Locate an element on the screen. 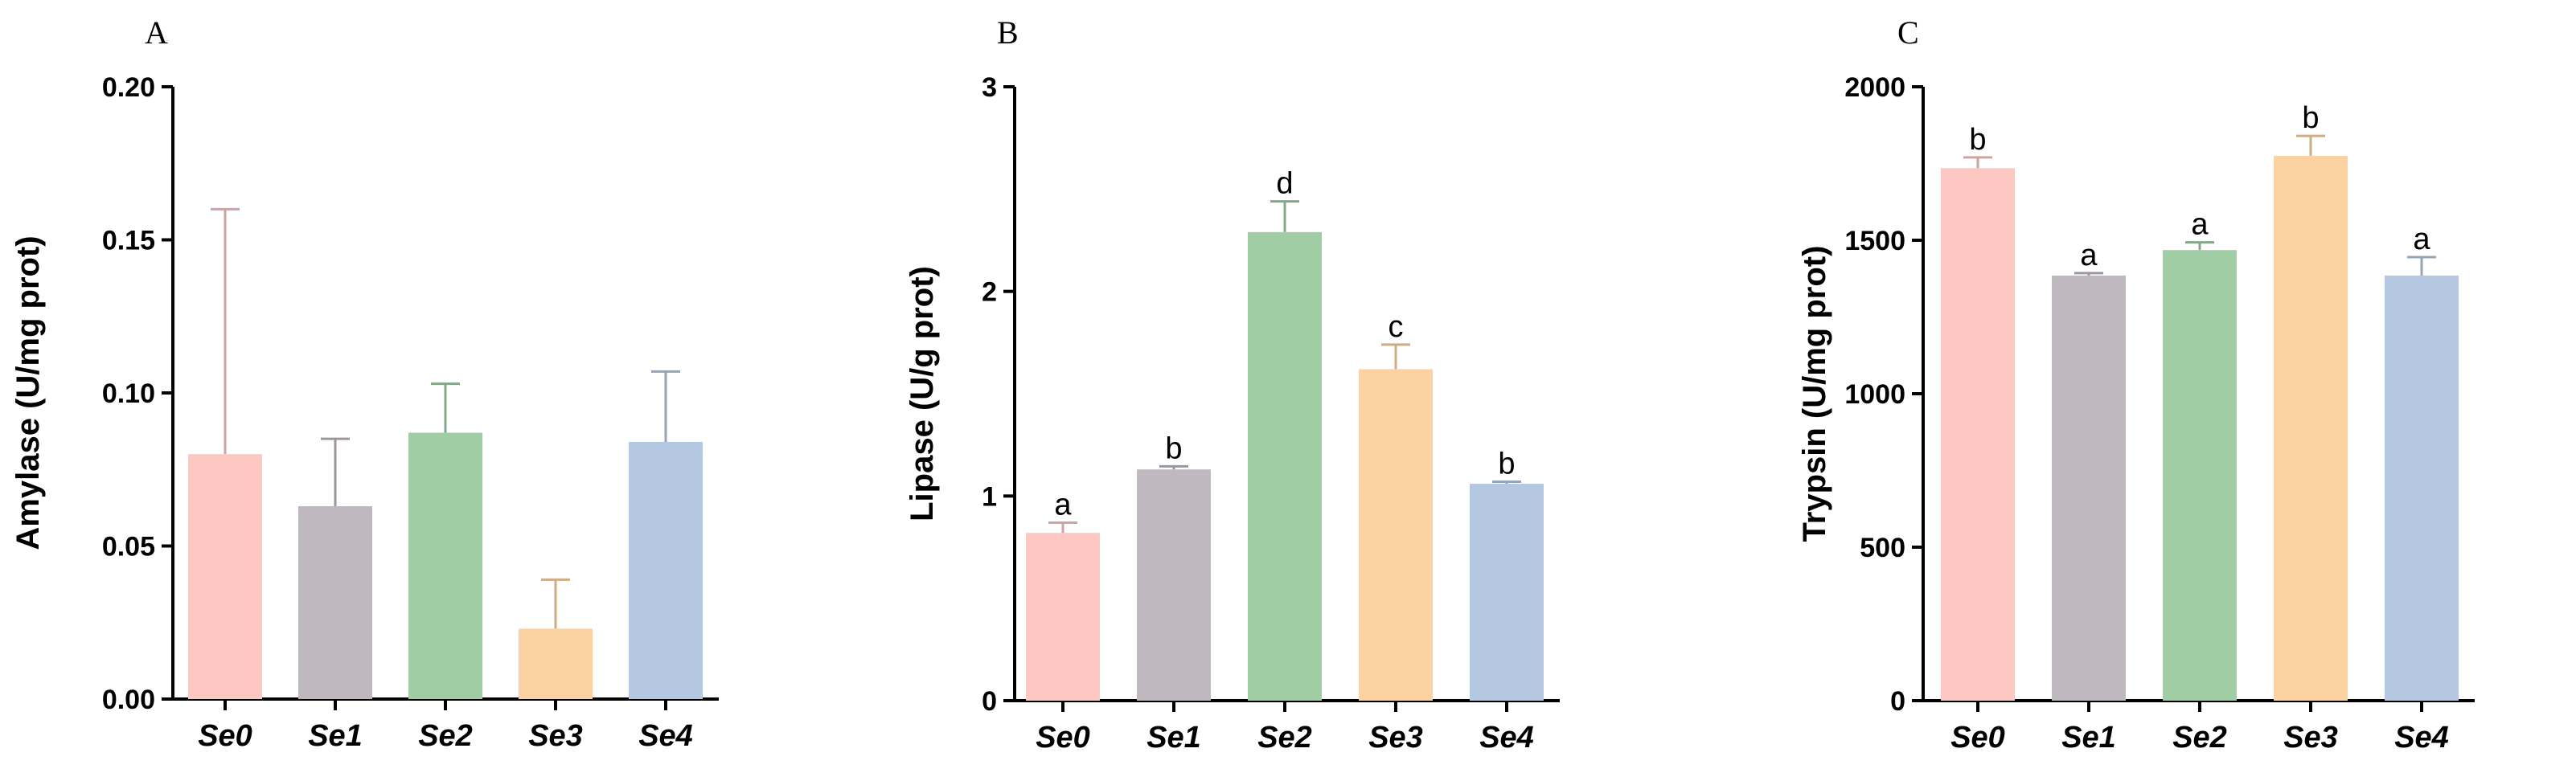  panel-letter: A is located at coordinates (156, 32).